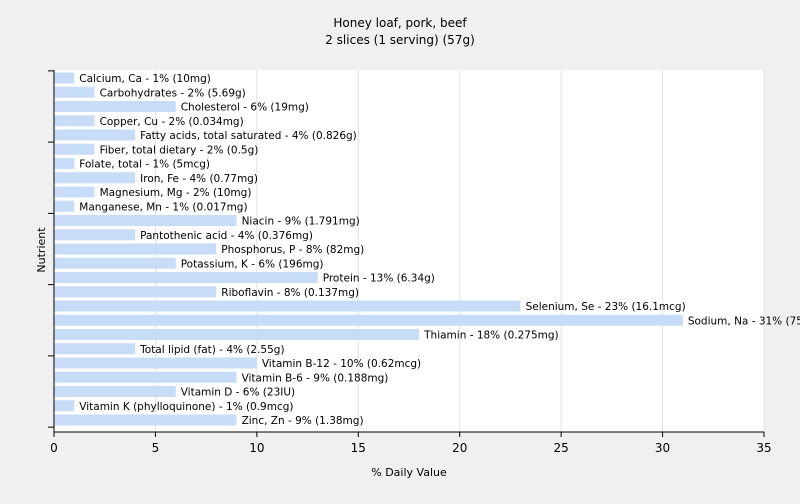 This screenshot has height=504, width=800. Describe the element at coordinates (662, 448) in the screenshot. I see `x-tick-label: 30` at that location.